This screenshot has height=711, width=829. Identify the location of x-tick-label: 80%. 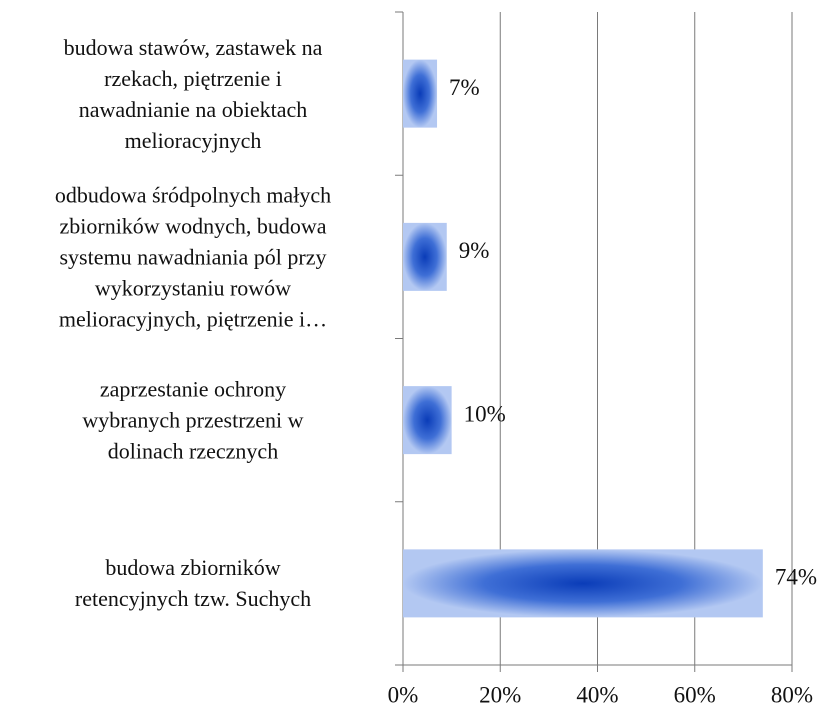
(792, 694).